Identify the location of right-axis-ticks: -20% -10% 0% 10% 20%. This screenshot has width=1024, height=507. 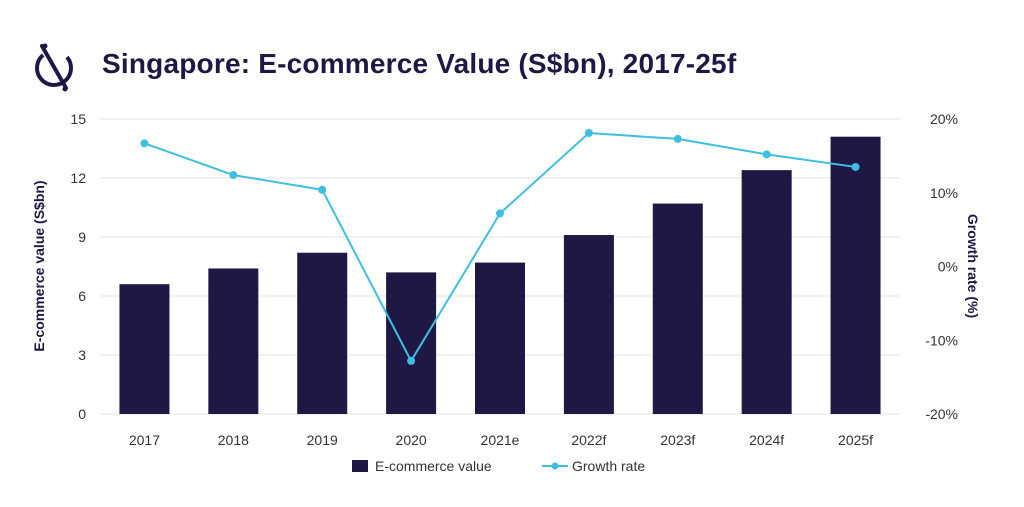
(941, 266).